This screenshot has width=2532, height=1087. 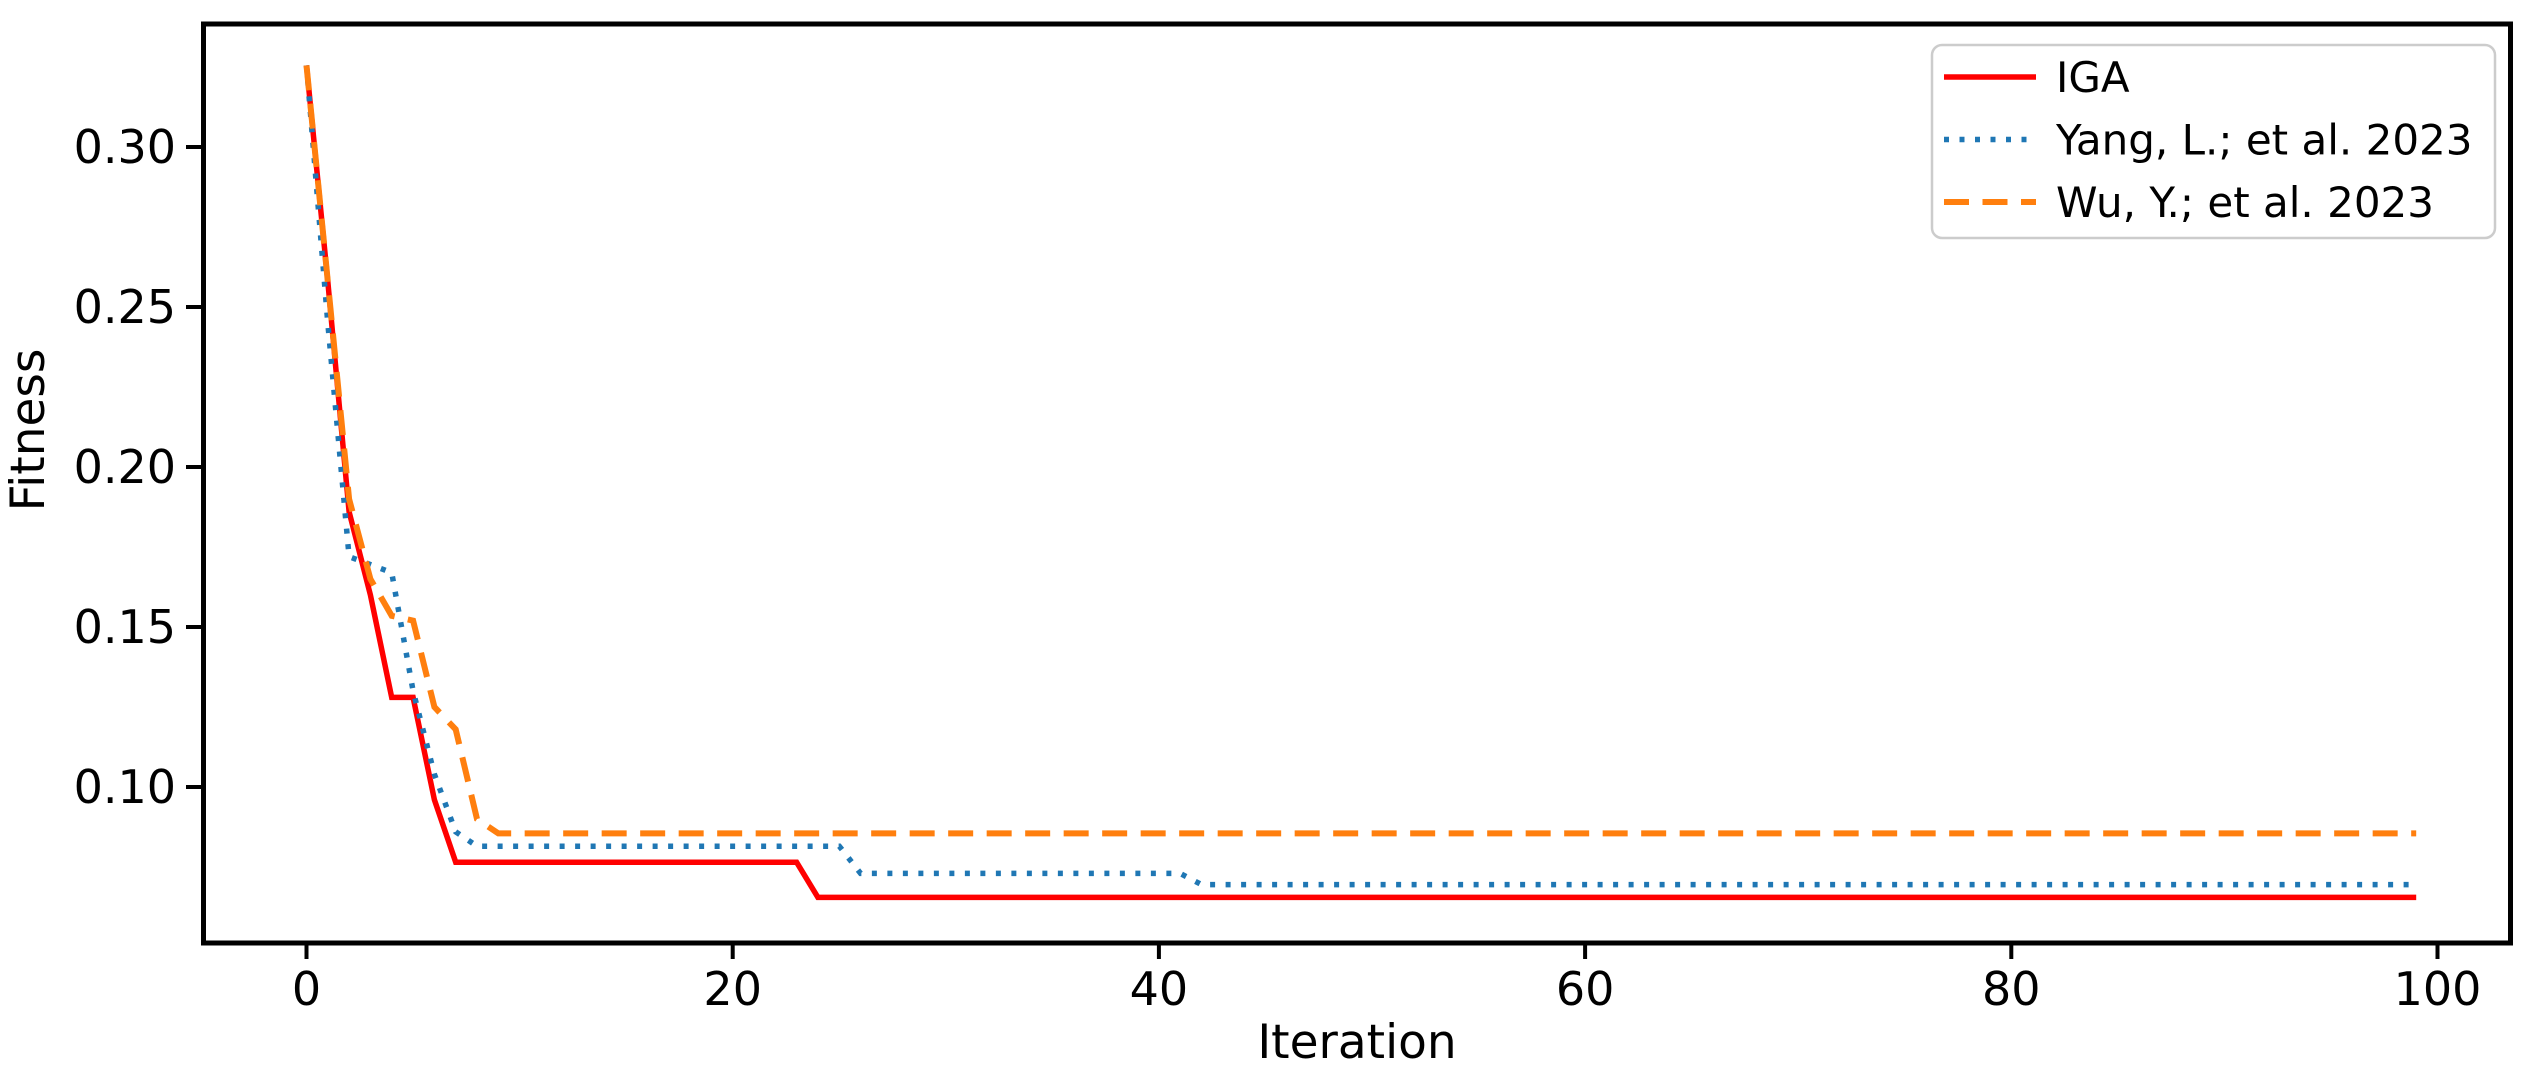 What do you see at coordinates (2438, 989) in the screenshot?
I see `x-tick-label: 100` at bounding box center [2438, 989].